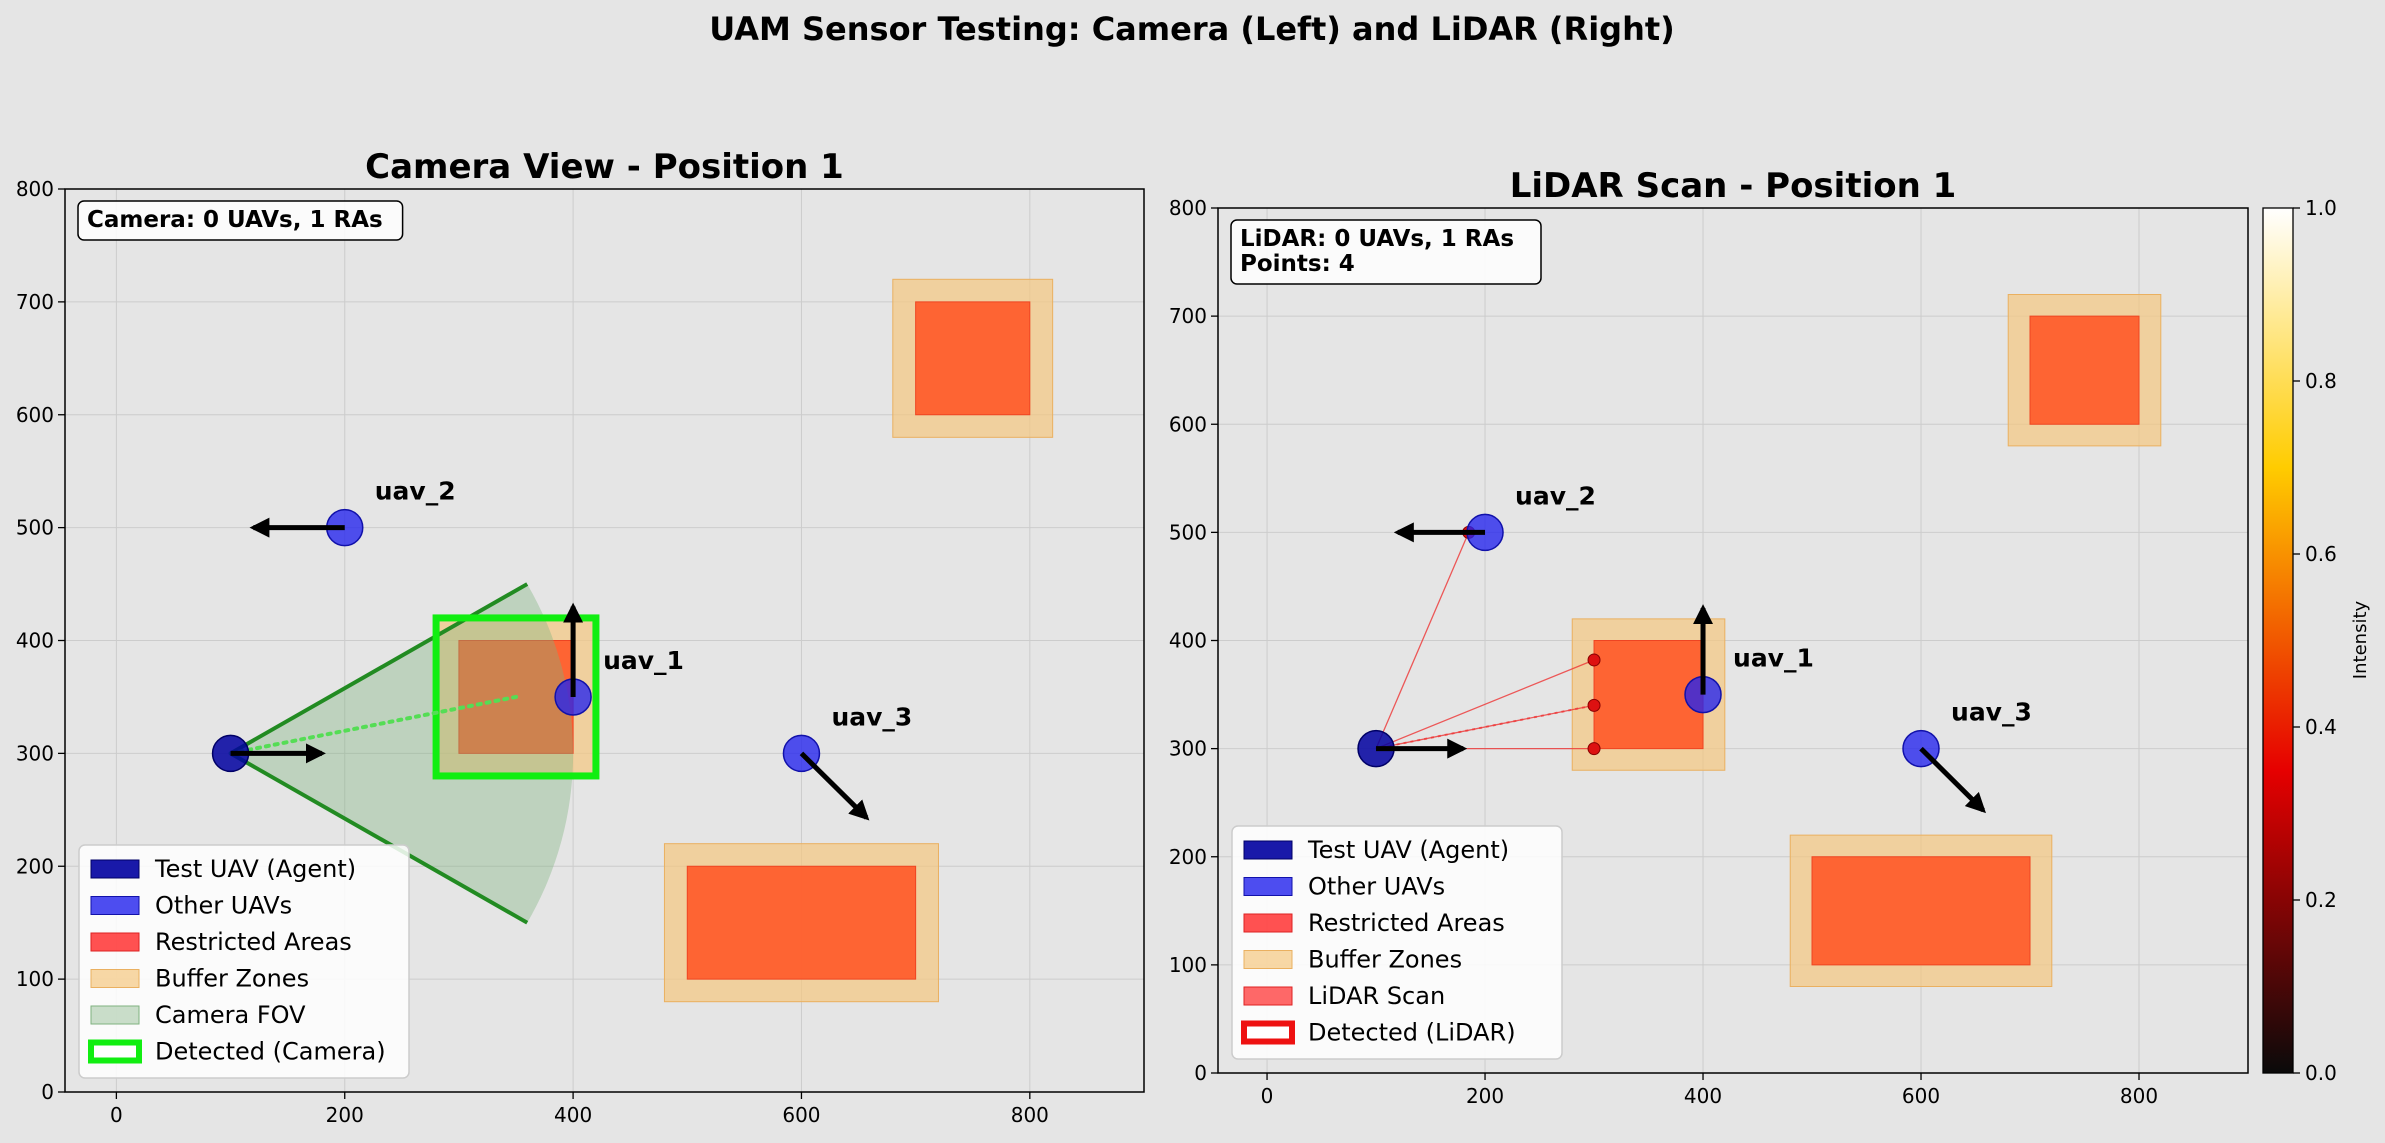 The image size is (2385, 1143). What do you see at coordinates (379, 669) in the screenshot?
I see `fov-edge-upper` at bounding box center [379, 669].